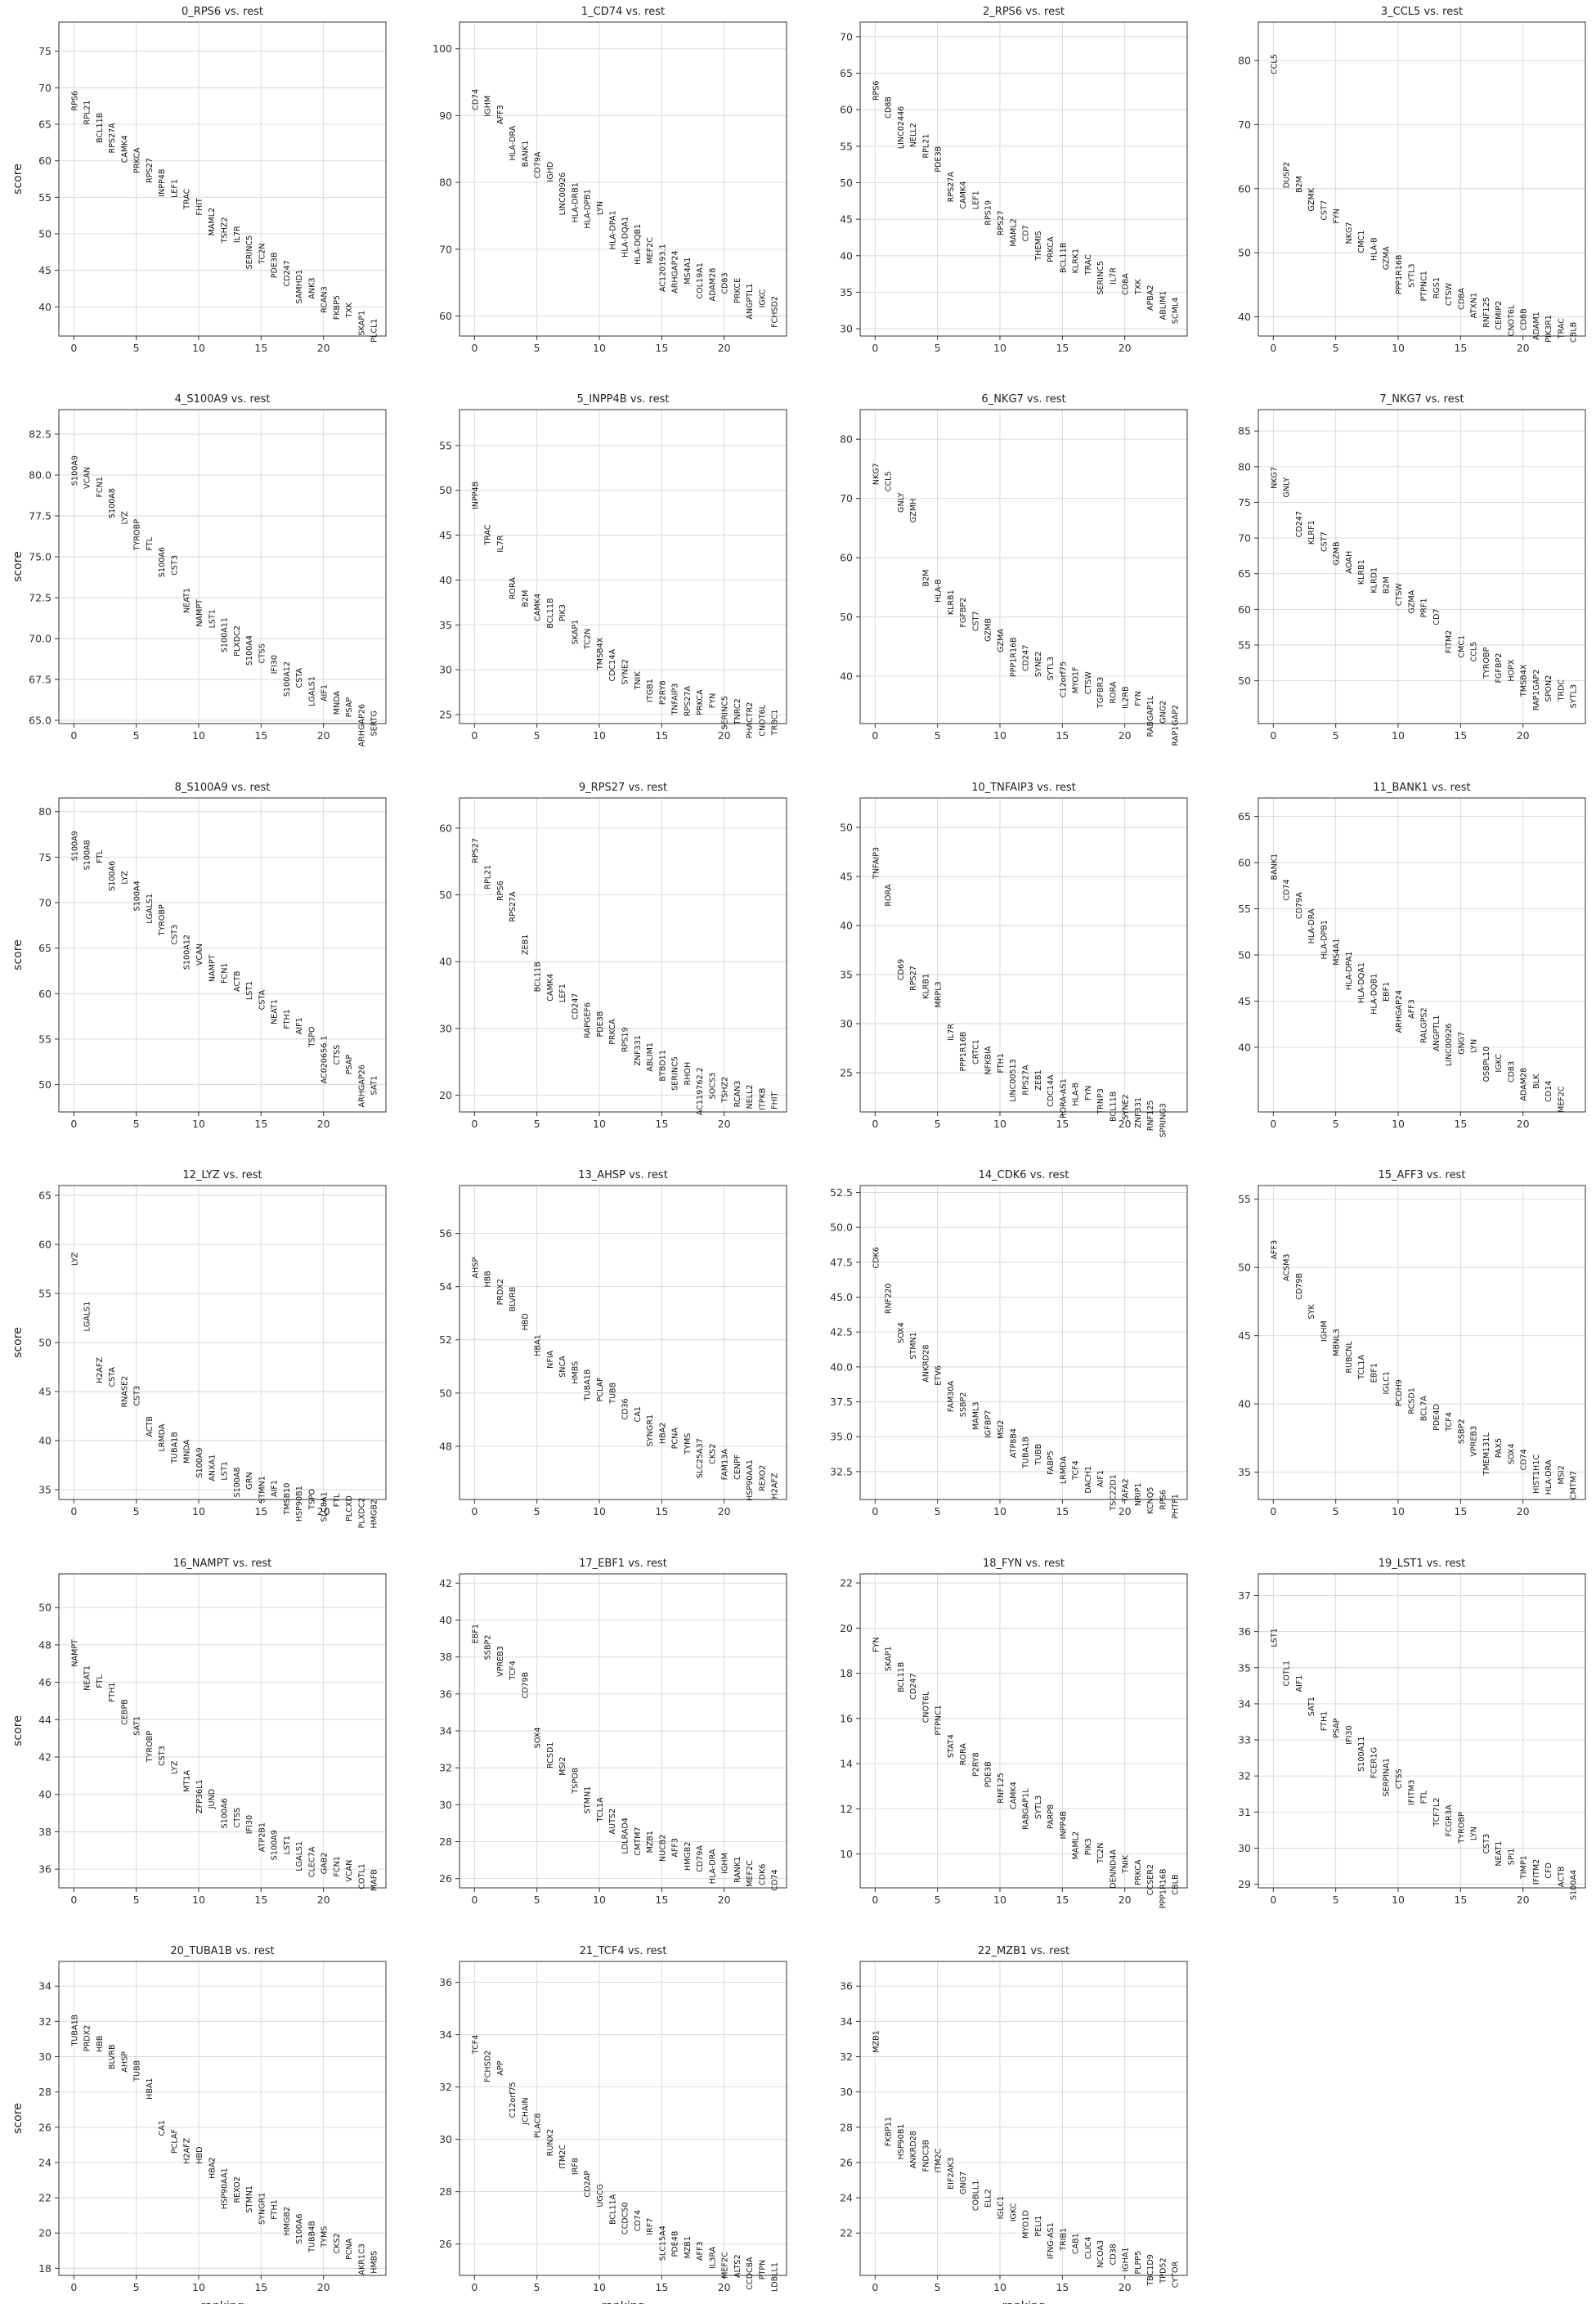  Describe the element at coordinates (841, 1402) in the screenshot. I see `y-tick-label: 37.5` at that location.